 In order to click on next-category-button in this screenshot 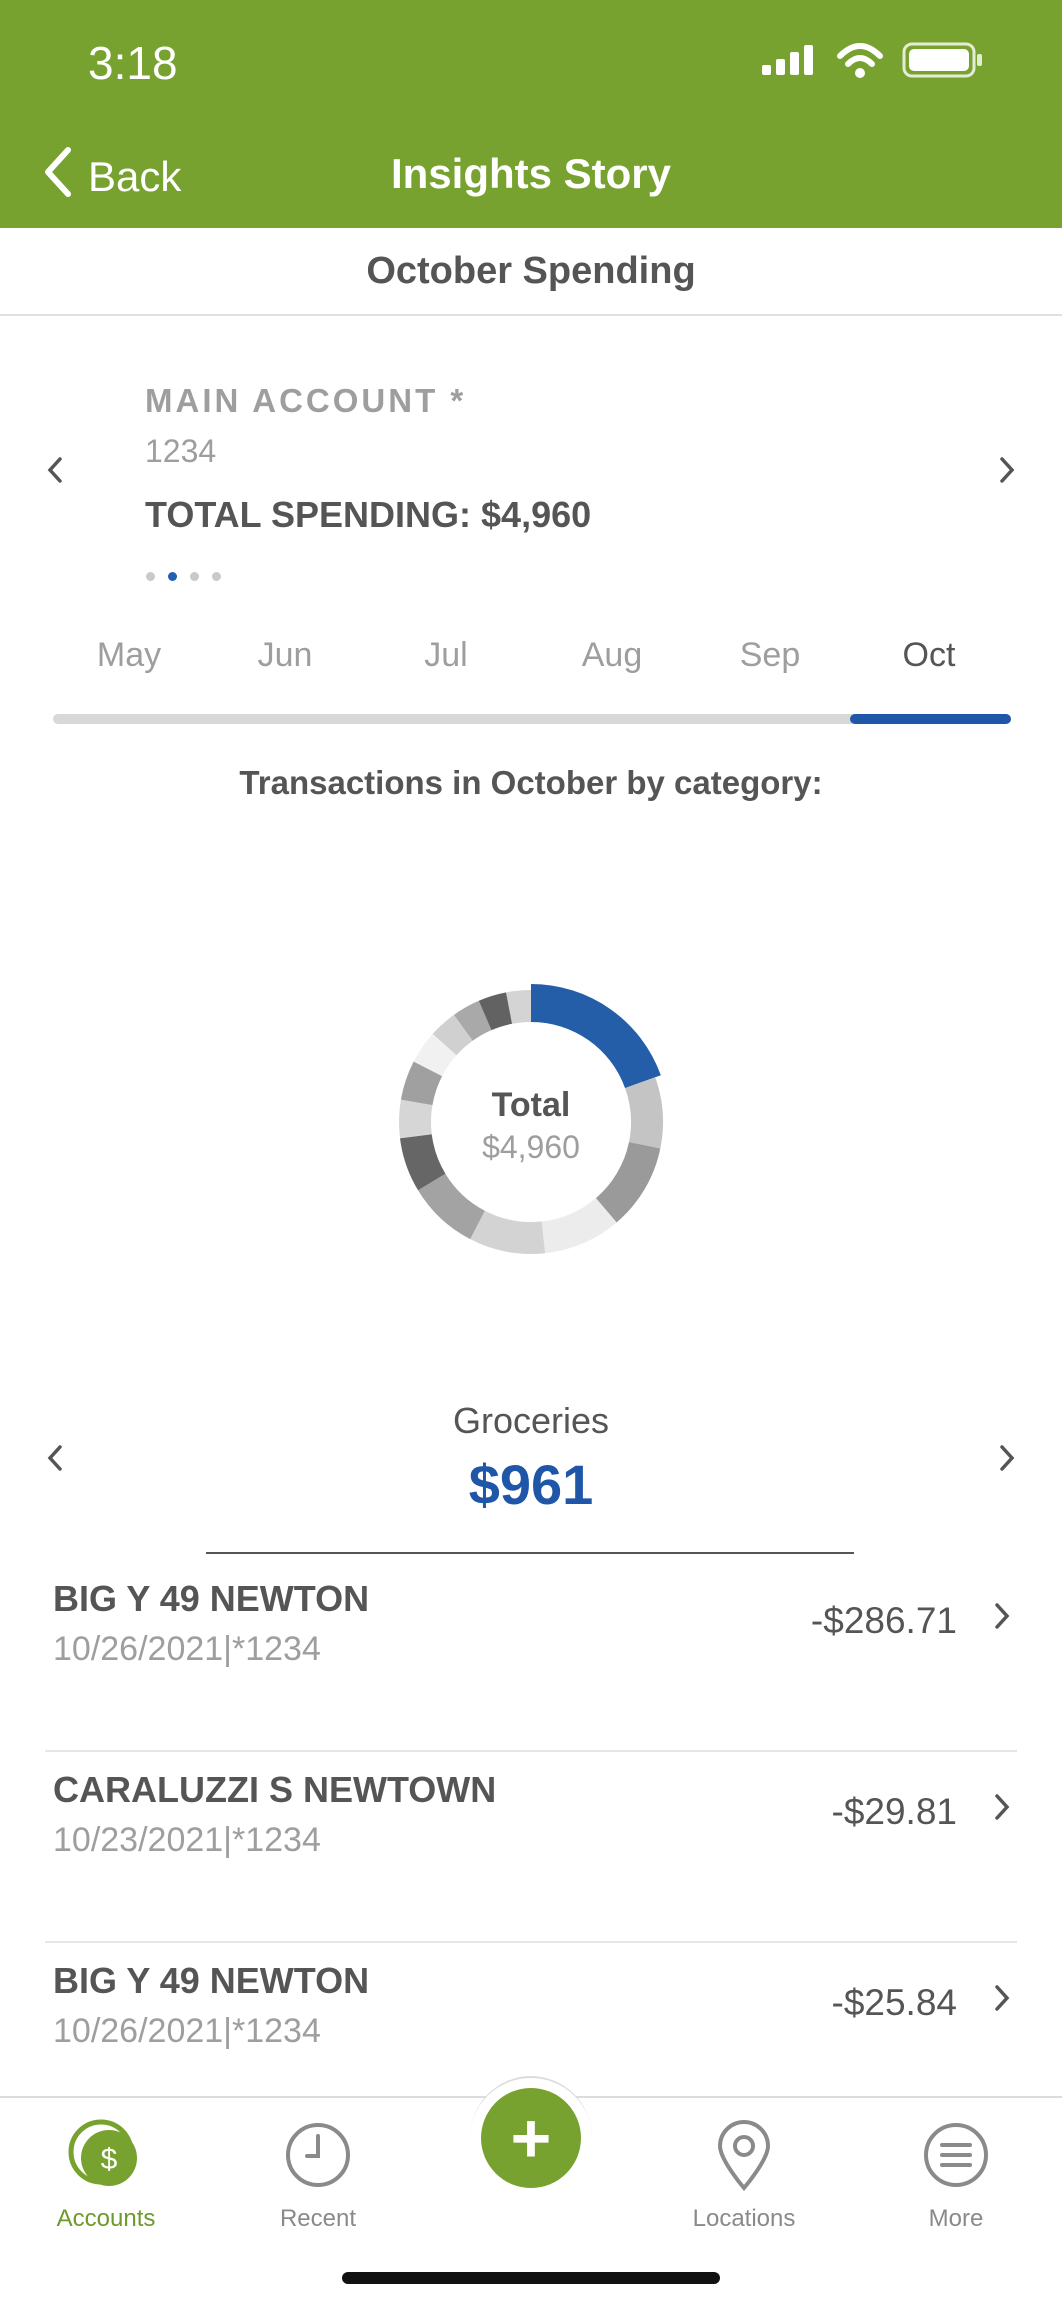, I will do `click(1007, 1462)`.